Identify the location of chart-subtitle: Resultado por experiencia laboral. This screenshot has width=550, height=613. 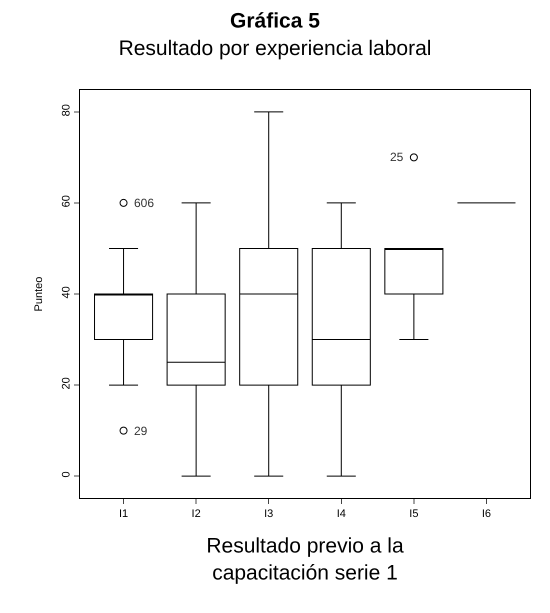
(275, 48).